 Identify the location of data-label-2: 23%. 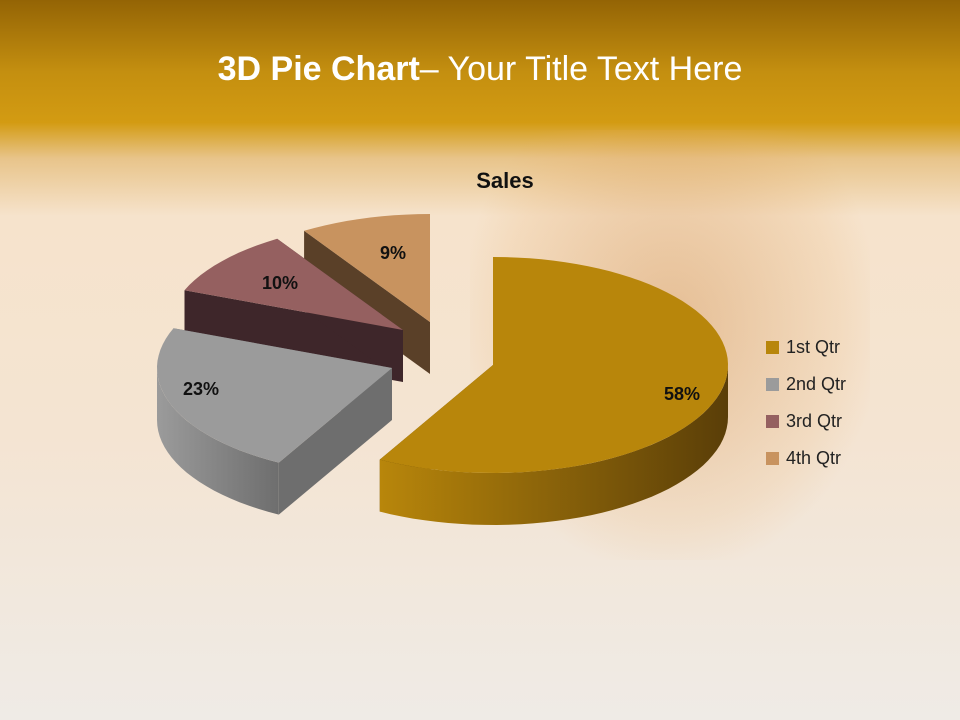
(201, 389).